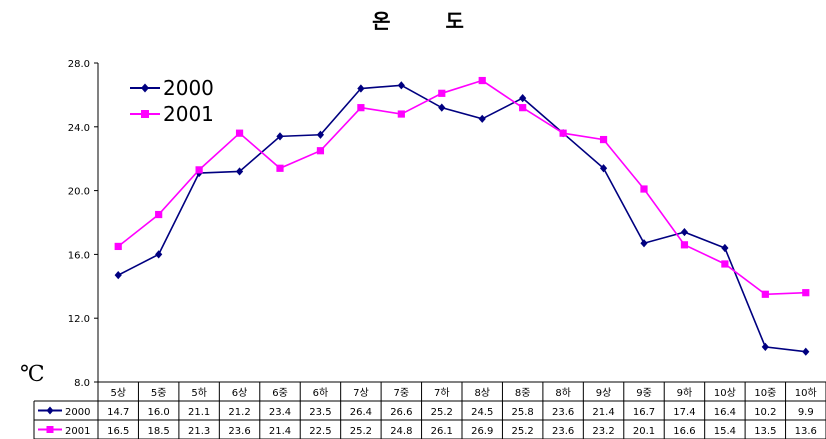  Describe the element at coordinates (563, 392) in the screenshot. I see `x-category-label: 8하` at that location.